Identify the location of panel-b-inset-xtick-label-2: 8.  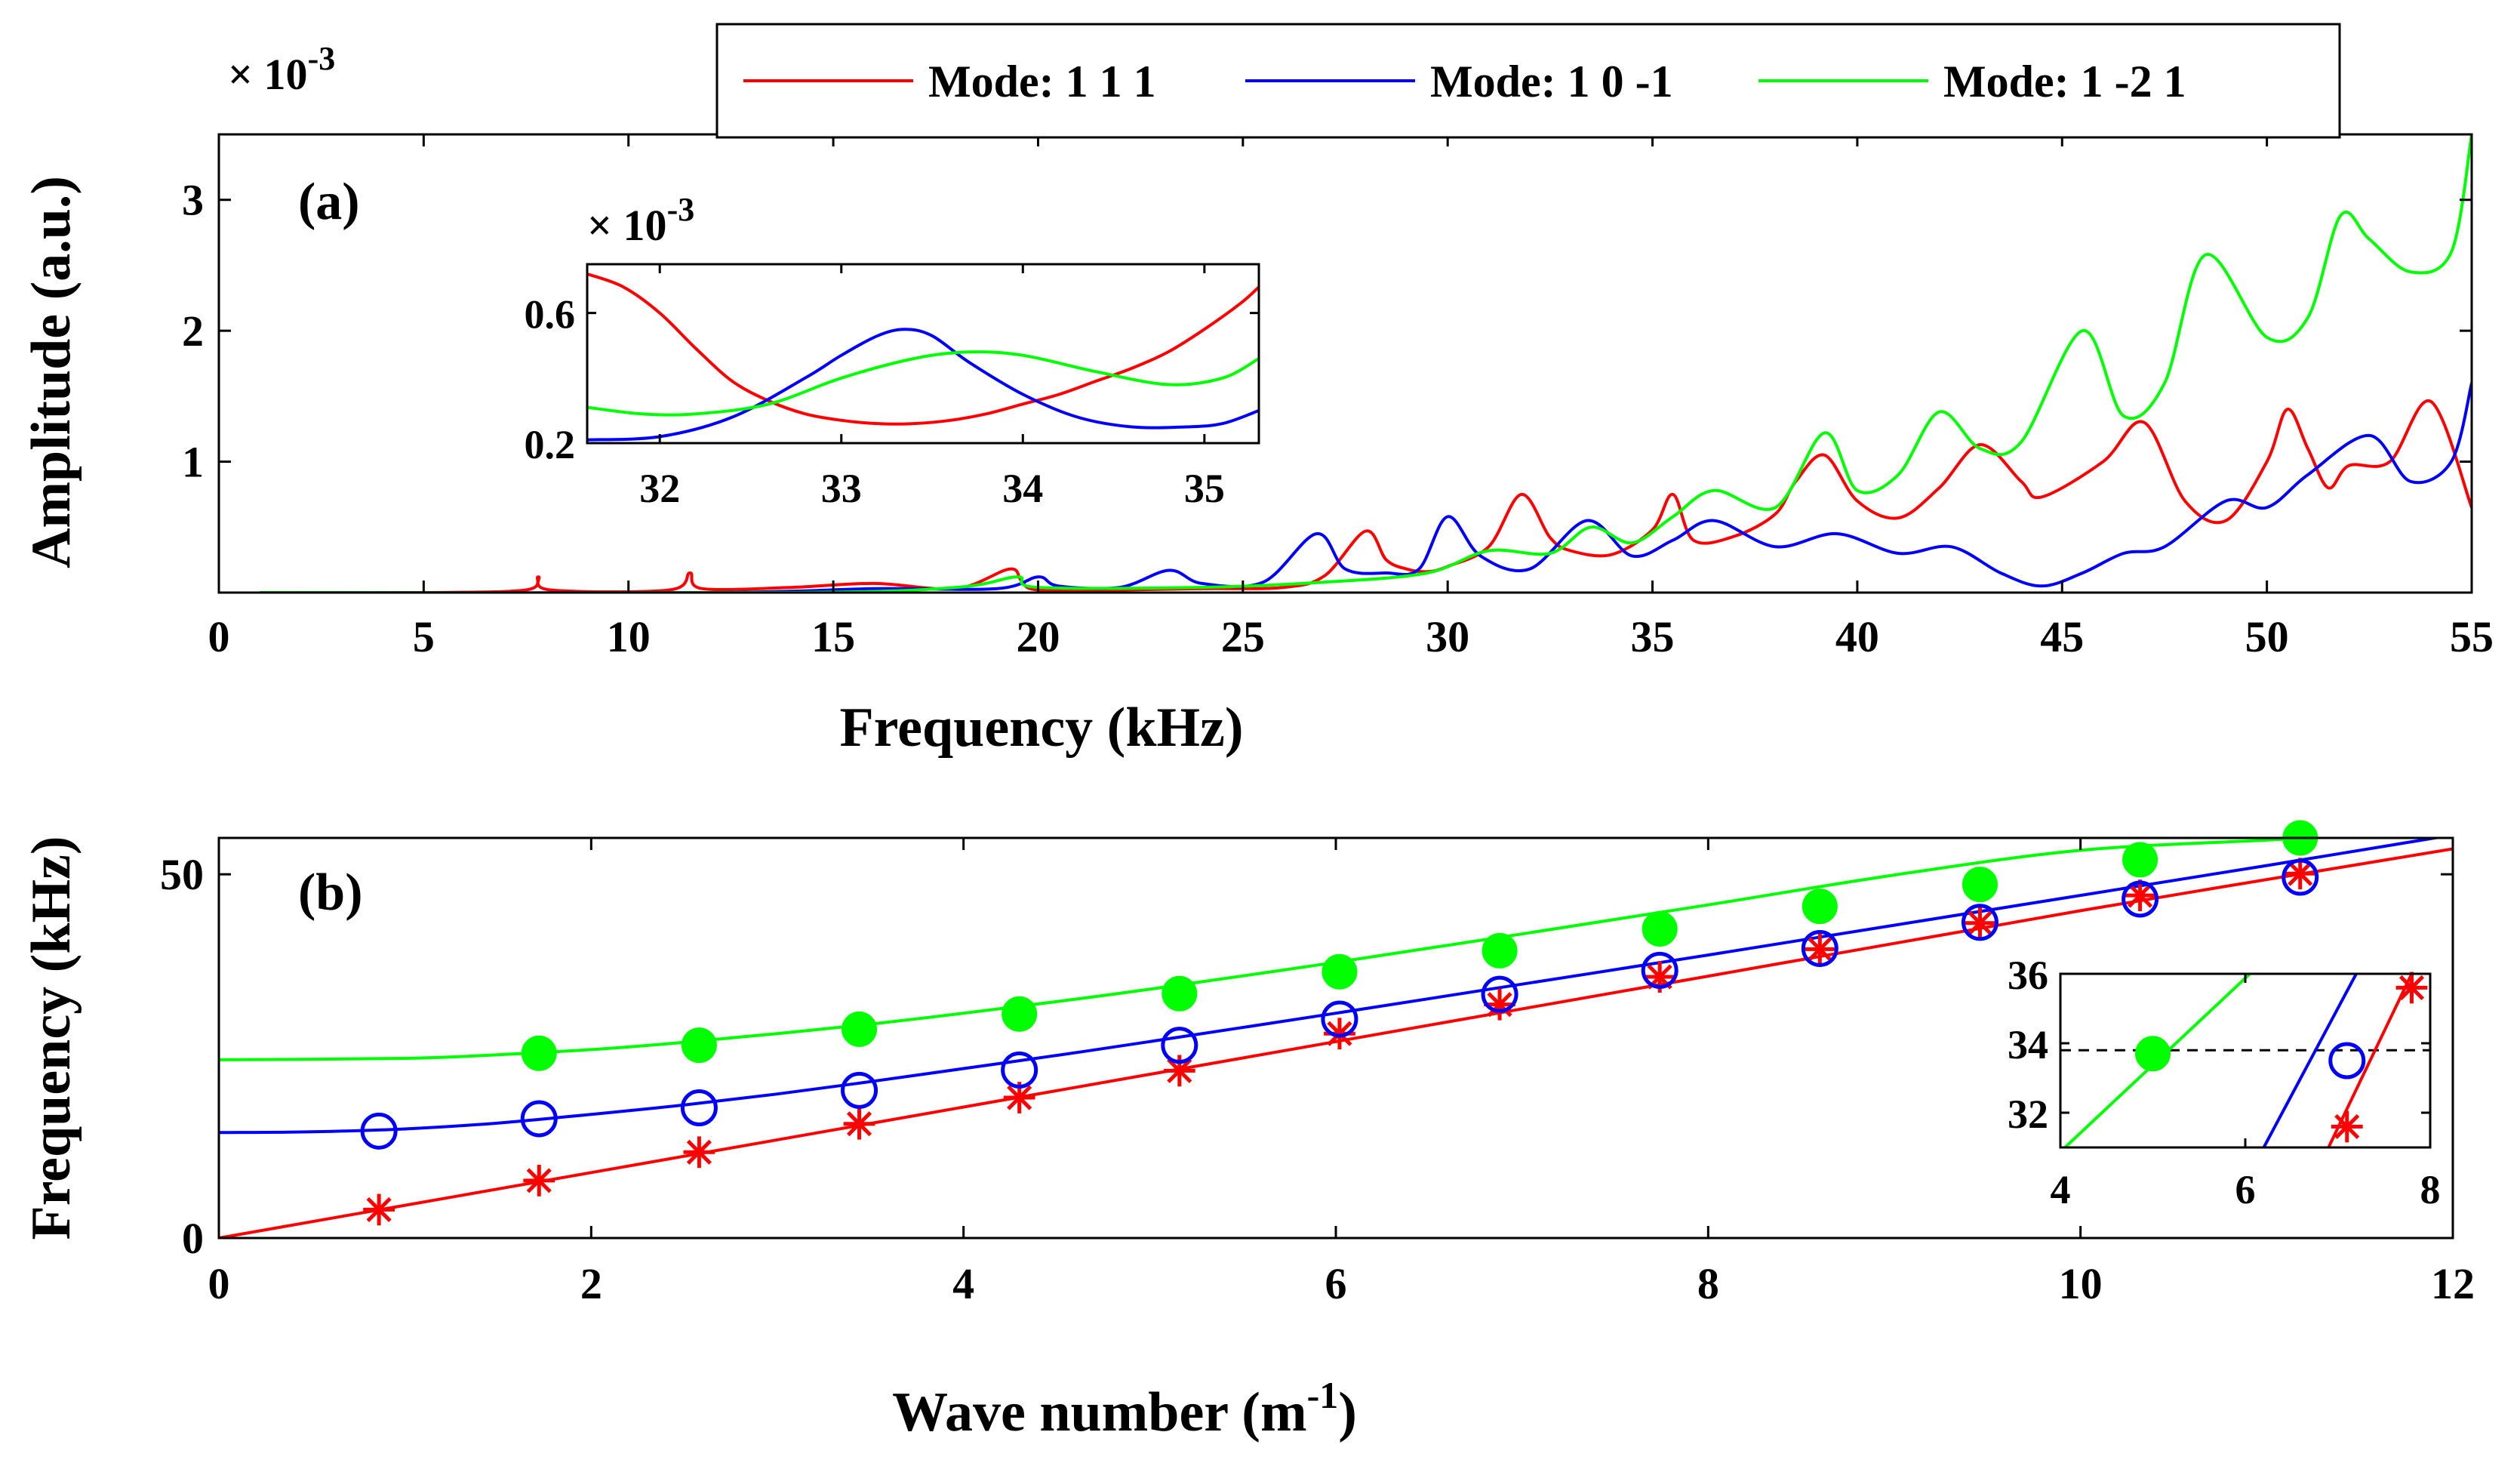
(2430, 1190).